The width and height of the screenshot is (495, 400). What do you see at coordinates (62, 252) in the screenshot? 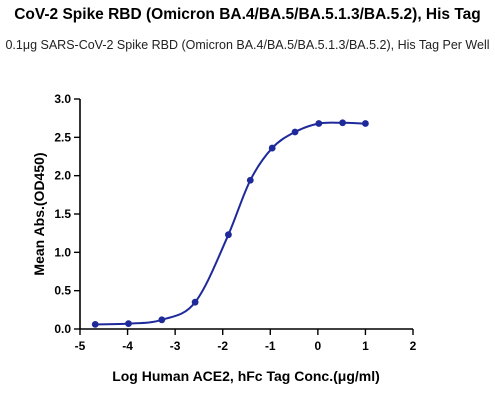
I see `y-tick-label: 1.0` at bounding box center [62, 252].